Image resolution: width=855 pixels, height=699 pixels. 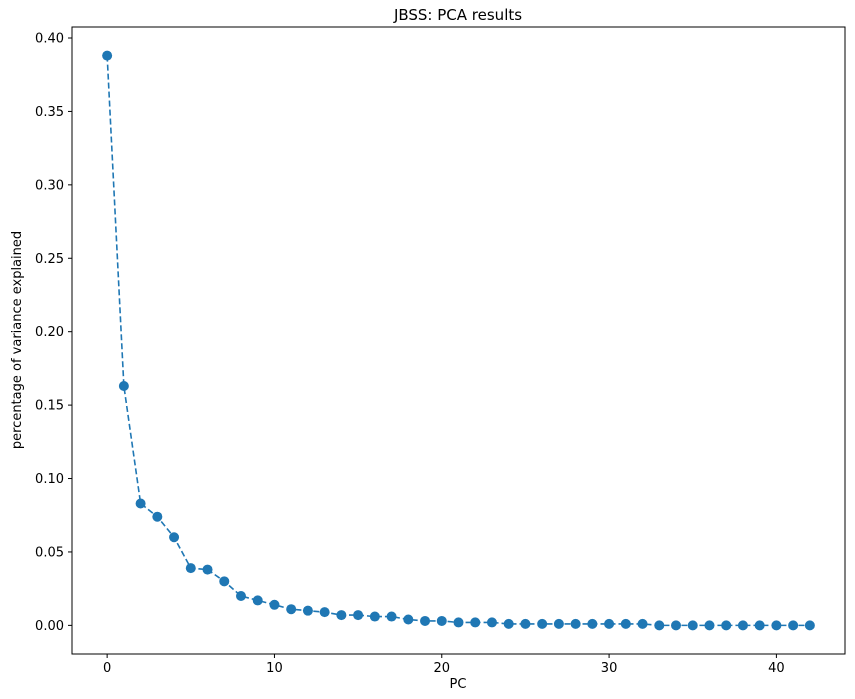 I want to click on y-tick-label: 0.00, so click(x=49, y=626).